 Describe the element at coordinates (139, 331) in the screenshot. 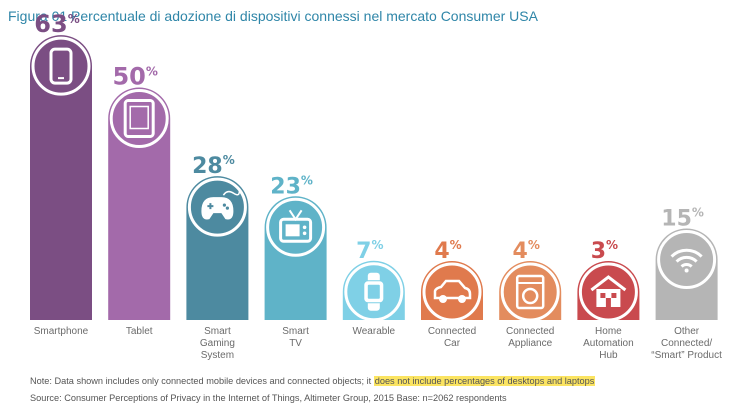

I see `category-label-1: Tablet` at that location.